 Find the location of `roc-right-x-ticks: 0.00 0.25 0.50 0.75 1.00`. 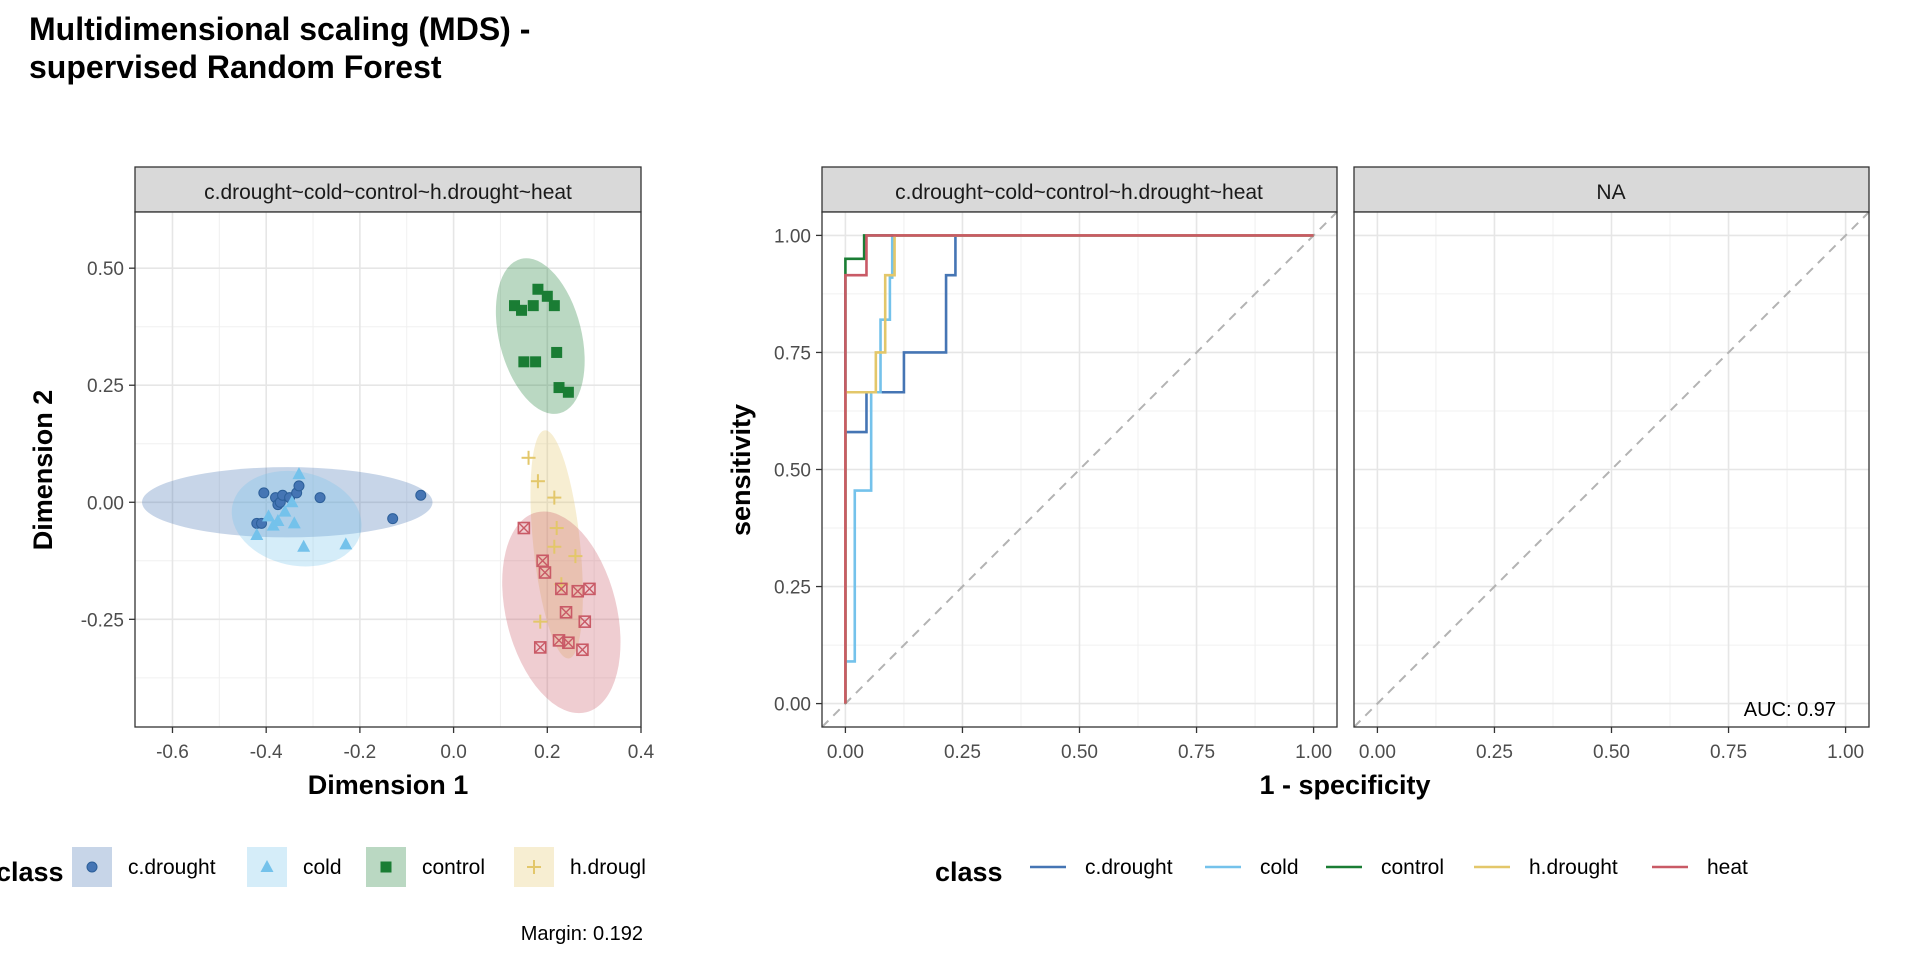

roc-right-x-ticks: 0.00 0.25 0.50 0.75 1.00 is located at coordinates (1611, 745).